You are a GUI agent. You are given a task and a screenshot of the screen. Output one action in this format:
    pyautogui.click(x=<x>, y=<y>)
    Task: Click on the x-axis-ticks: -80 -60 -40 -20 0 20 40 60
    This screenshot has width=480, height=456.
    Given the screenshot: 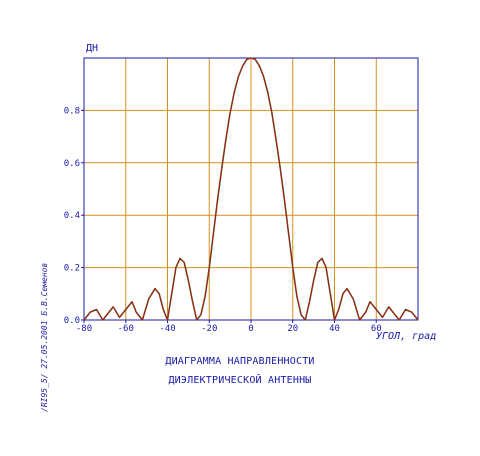 What is the action you would take?
    pyautogui.click(x=229, y=327)
    